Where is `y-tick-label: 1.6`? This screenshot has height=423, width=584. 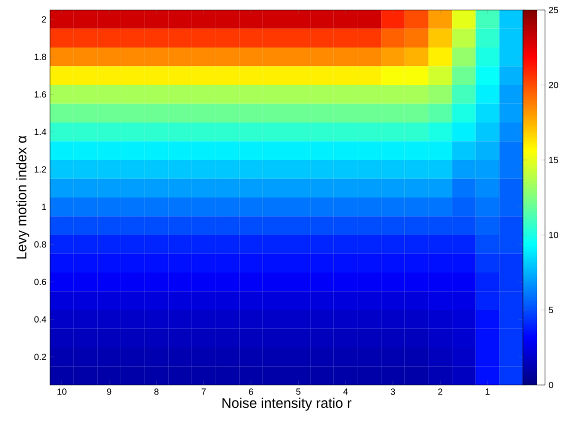 y-tick-label: 1.6 is located at coordinates (40, 94).